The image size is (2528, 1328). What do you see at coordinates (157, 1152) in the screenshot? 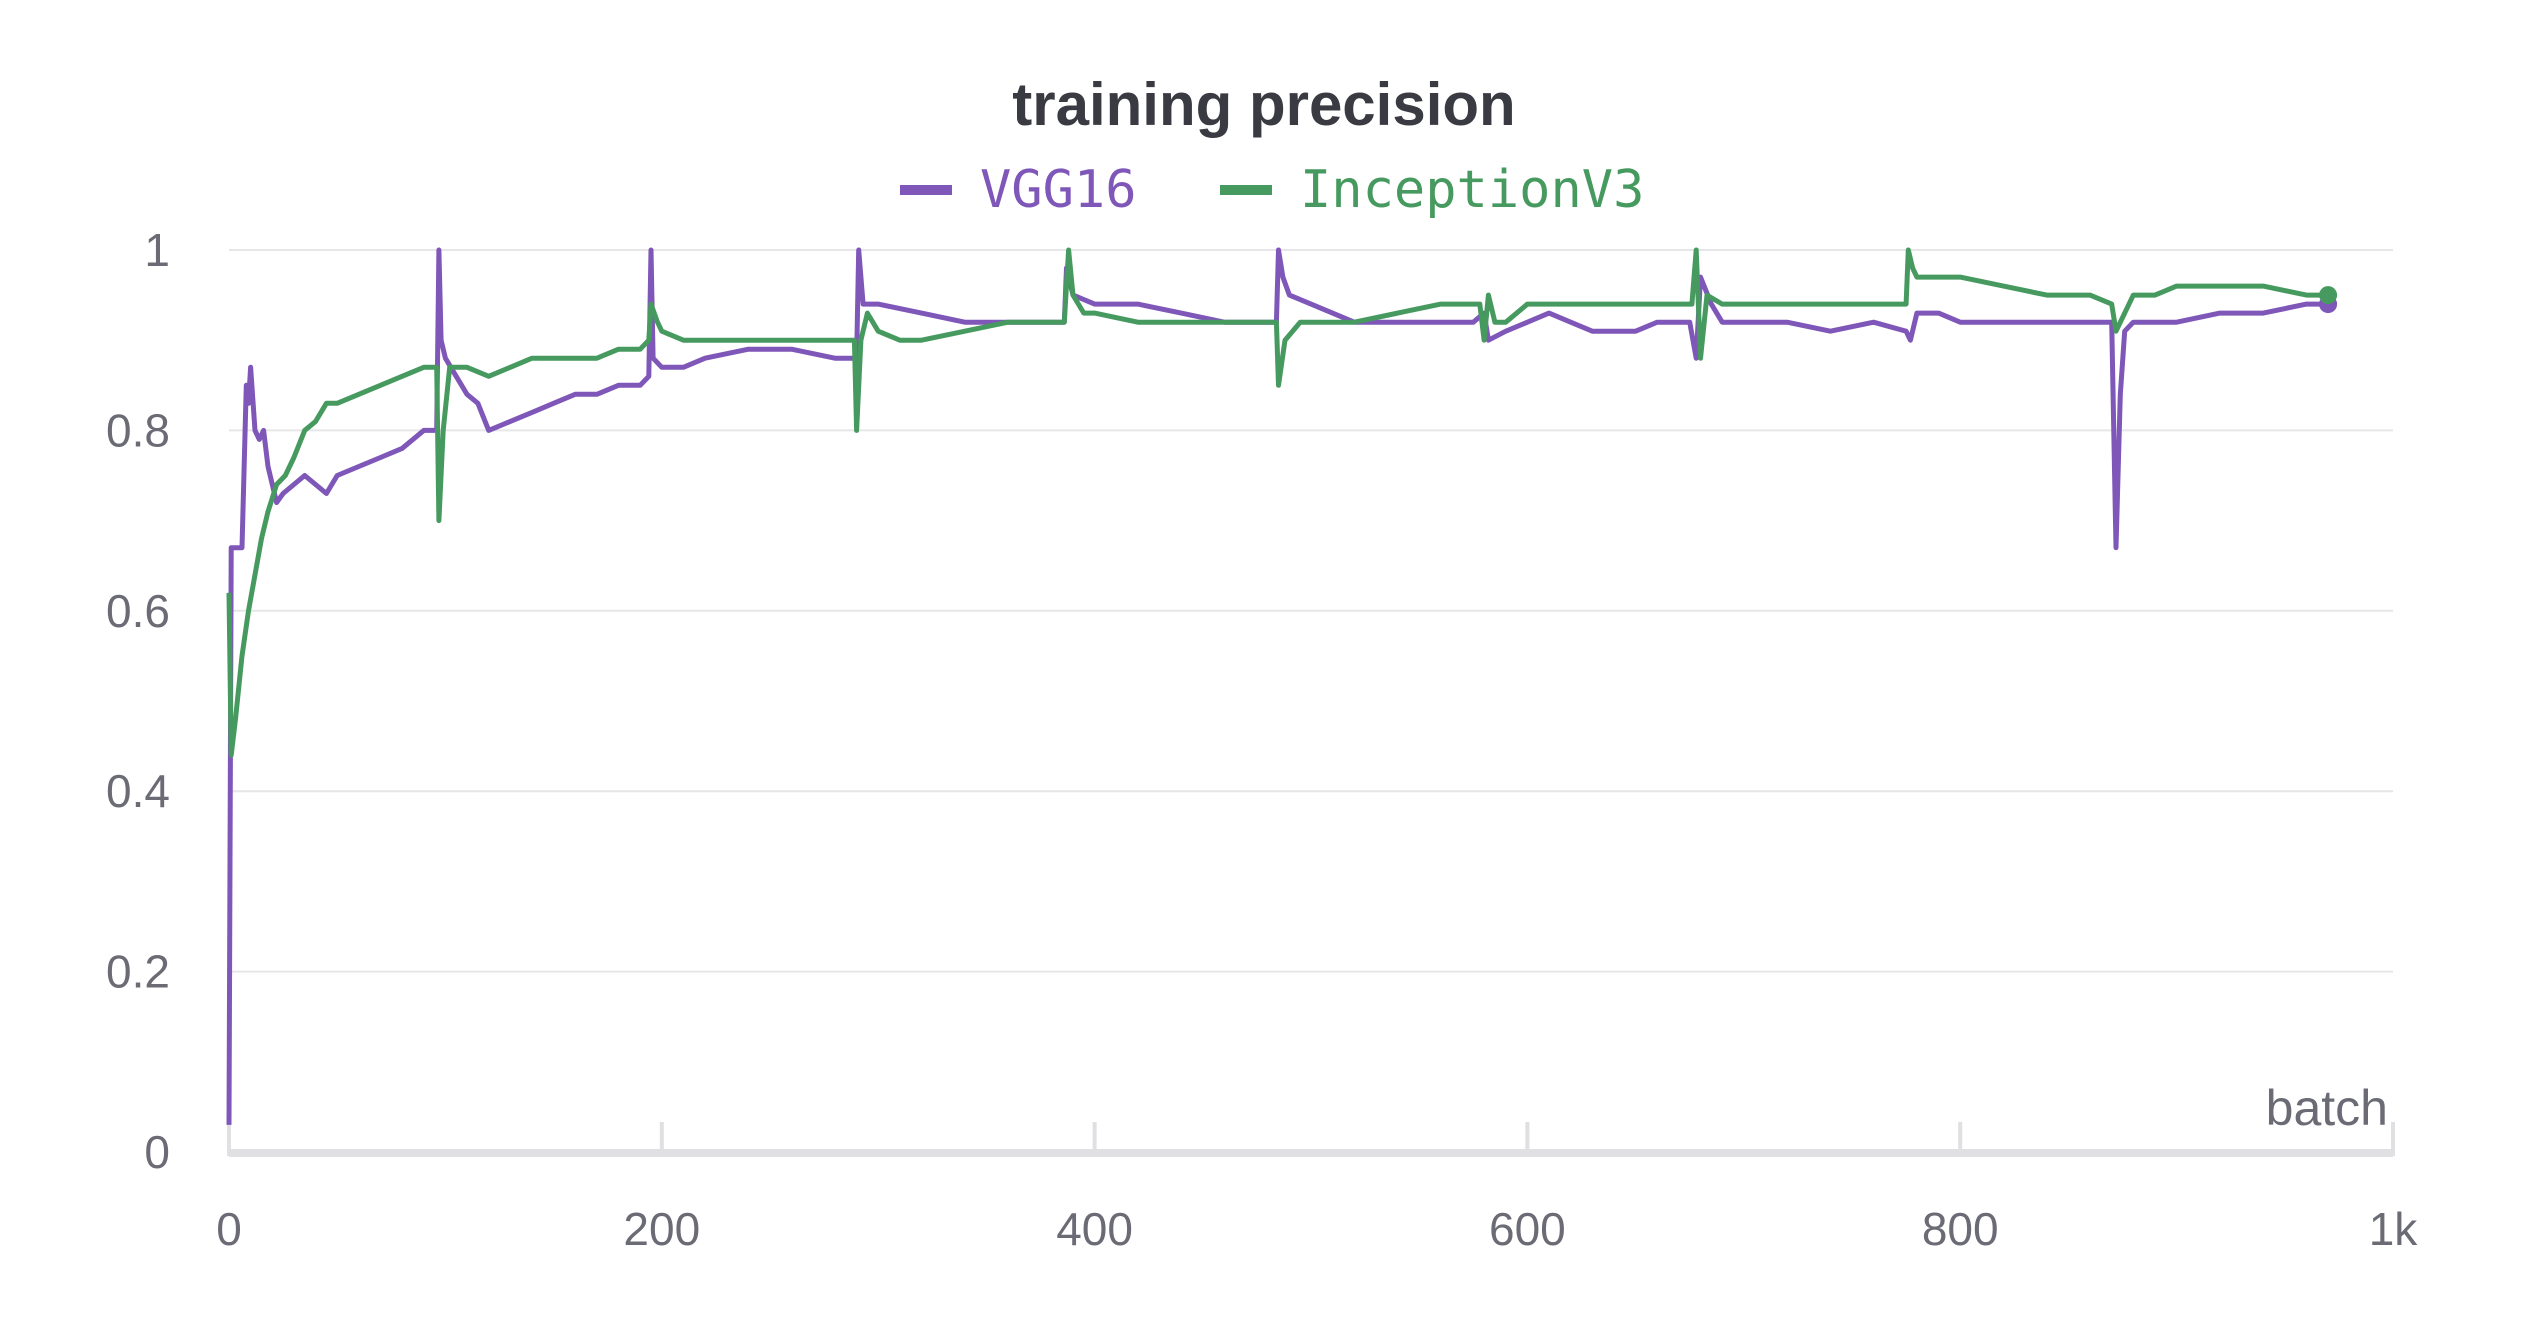
I see `y-tick-label: 0` at bounding box center [157, 1152].